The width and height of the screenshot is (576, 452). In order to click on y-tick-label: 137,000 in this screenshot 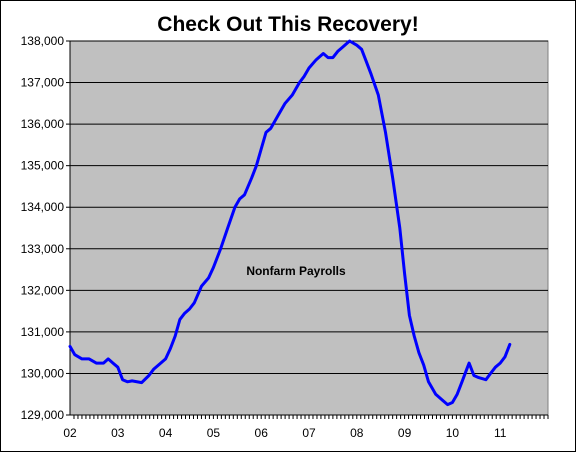, I will do `click(43, 83)`.